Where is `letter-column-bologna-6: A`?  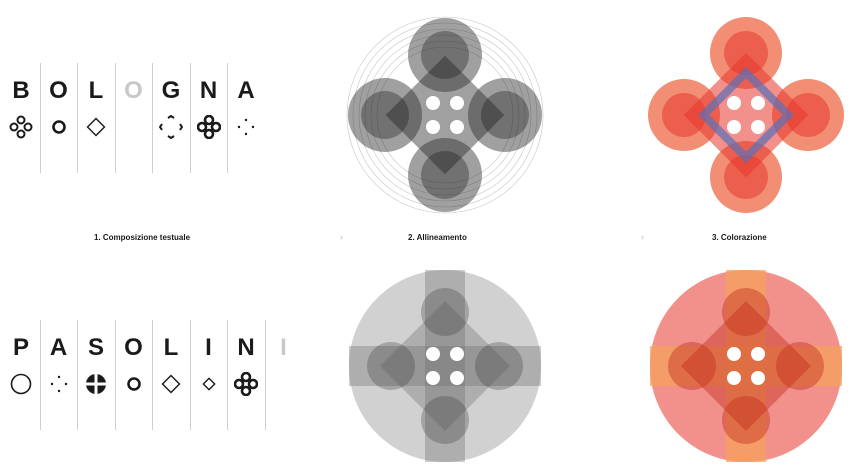
letter-column-bologna-6: A is located at coordinates (246, 118).